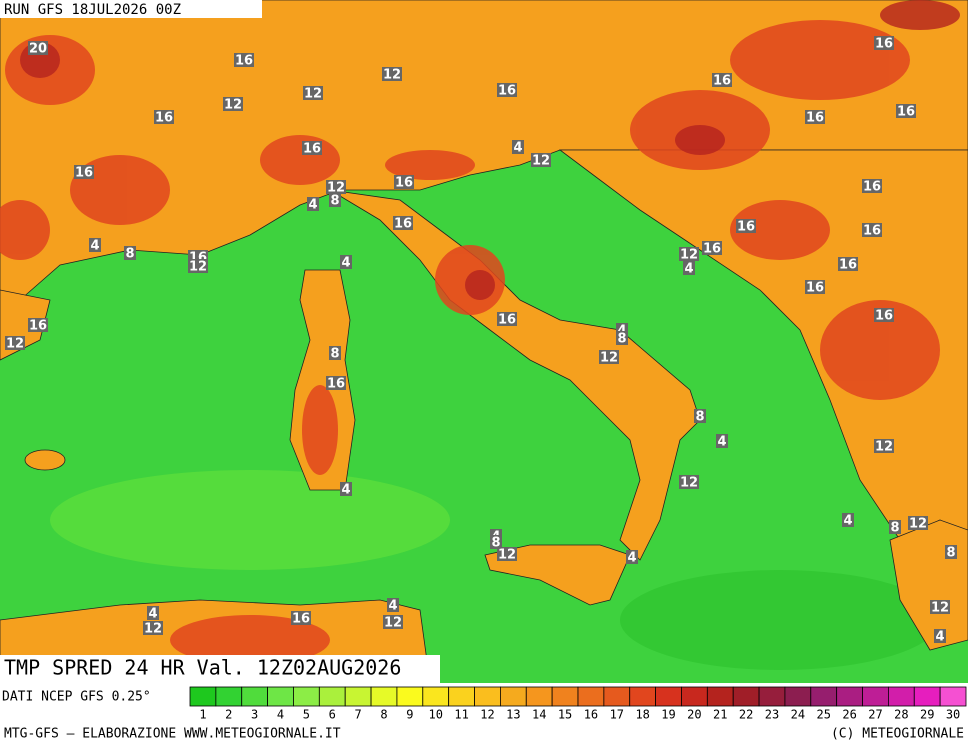 The height and width of the screenshot is (749, 968). What do you see at coordinates (720, 715) in the screenshot?
I see `scale-label: 21` at bounding box center [720, 715].